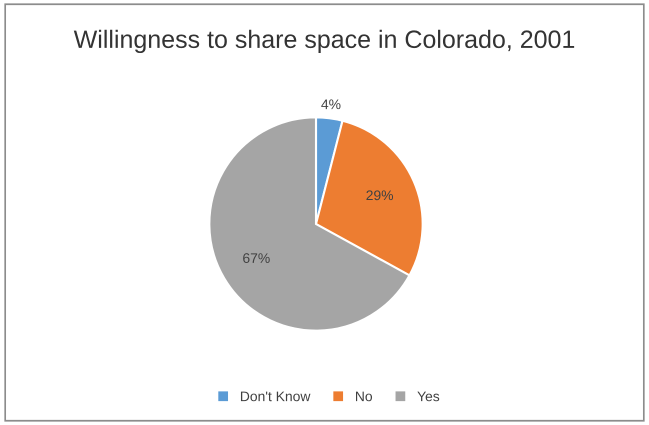 The width and height of the screenshot is (649, 425). I want to click on data-label: 29%, so click(380, 195).